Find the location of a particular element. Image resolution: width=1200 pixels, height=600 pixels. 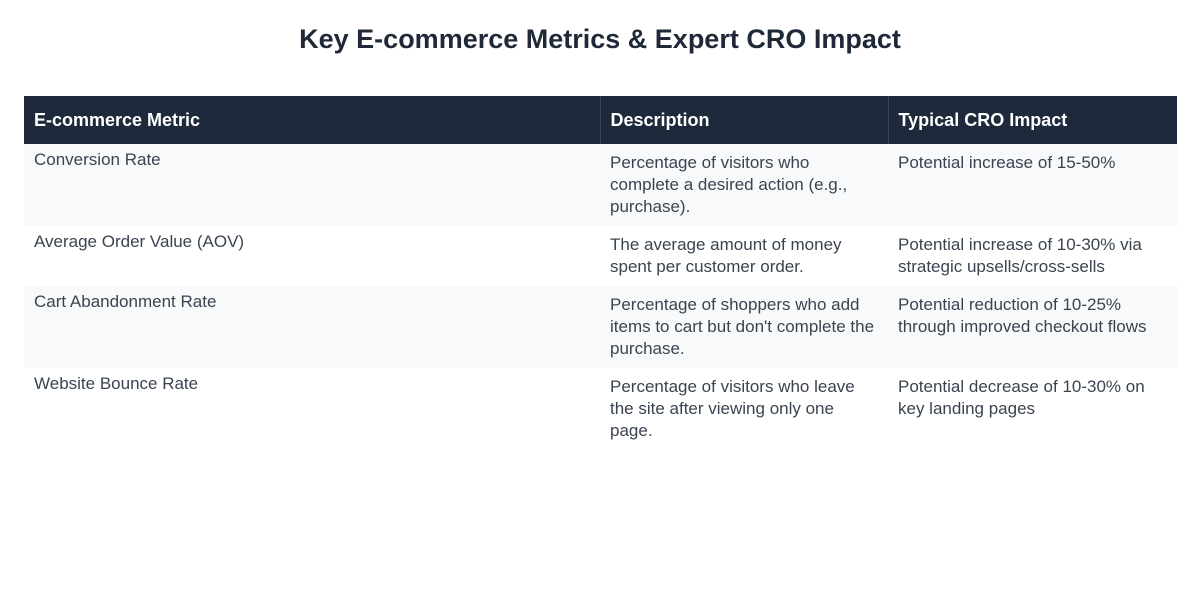

metric-cell: Cart Abandonment Rate is located at coordinates (125, 301).